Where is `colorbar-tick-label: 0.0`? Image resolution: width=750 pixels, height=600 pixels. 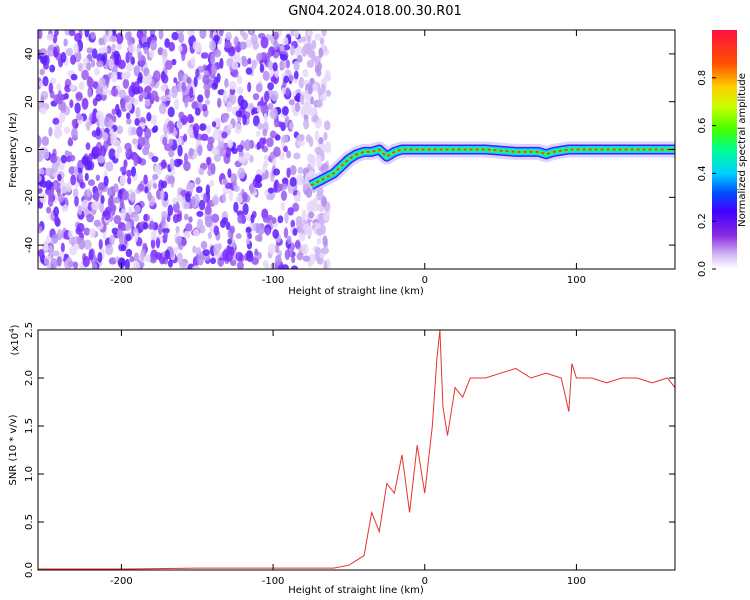 colorbar-tick-label: 0.0 is located at coordinates (702, 269).